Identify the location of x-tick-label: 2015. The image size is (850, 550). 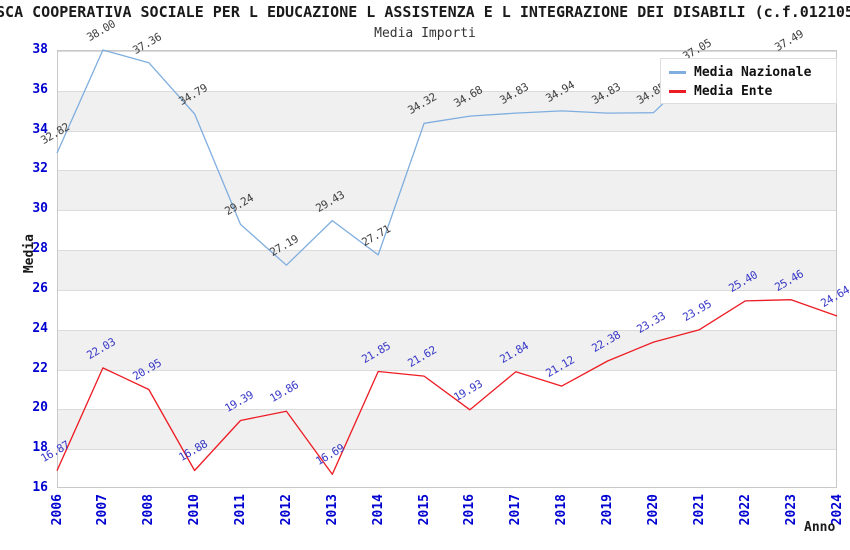
(424, 514).